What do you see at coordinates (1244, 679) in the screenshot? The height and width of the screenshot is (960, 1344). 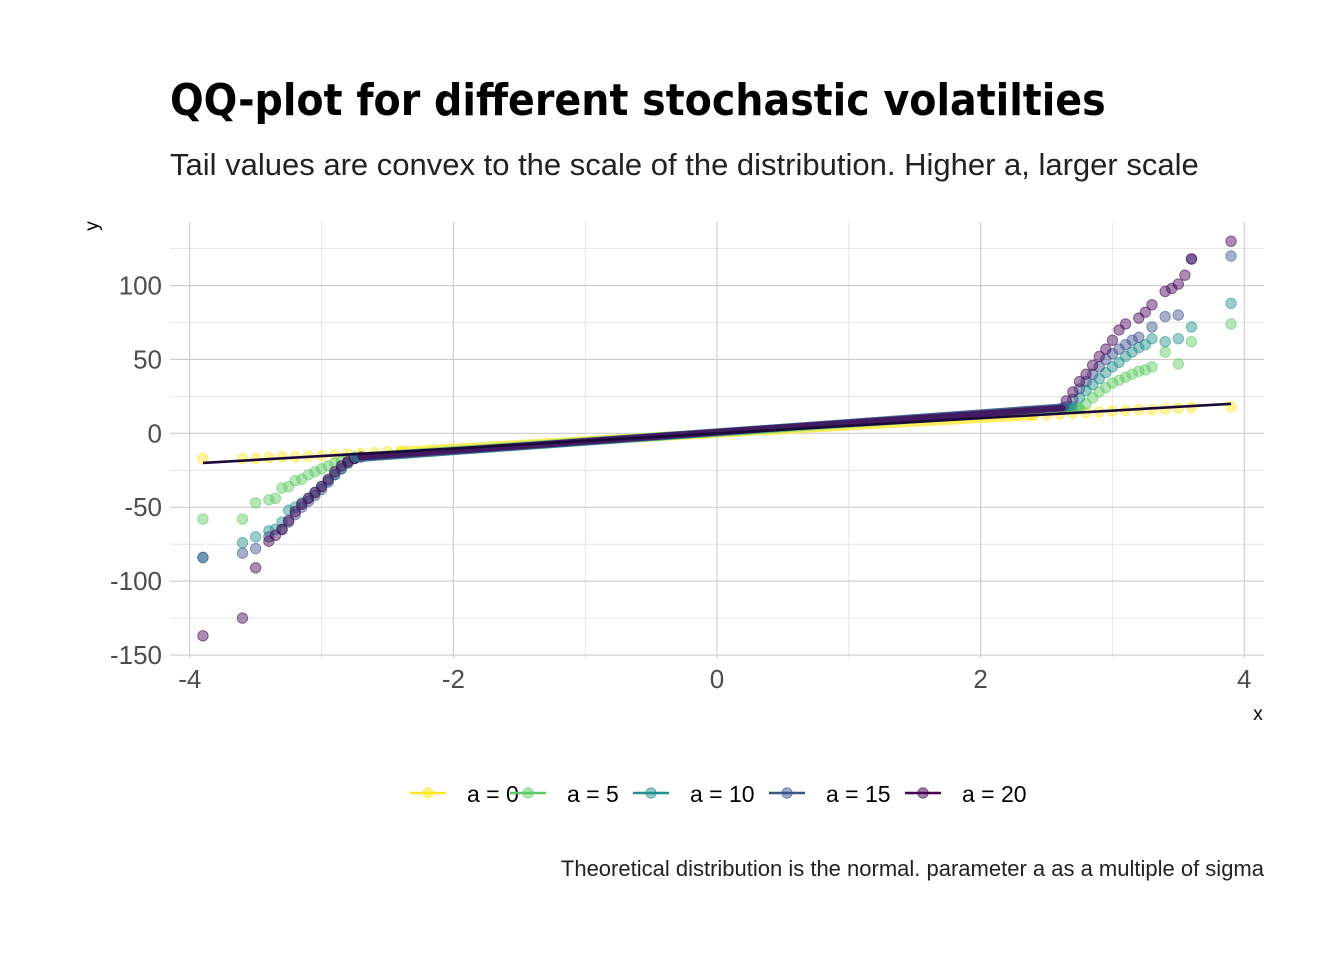 I see `x-tick-label: 4` at bounding box center [1244, 679].